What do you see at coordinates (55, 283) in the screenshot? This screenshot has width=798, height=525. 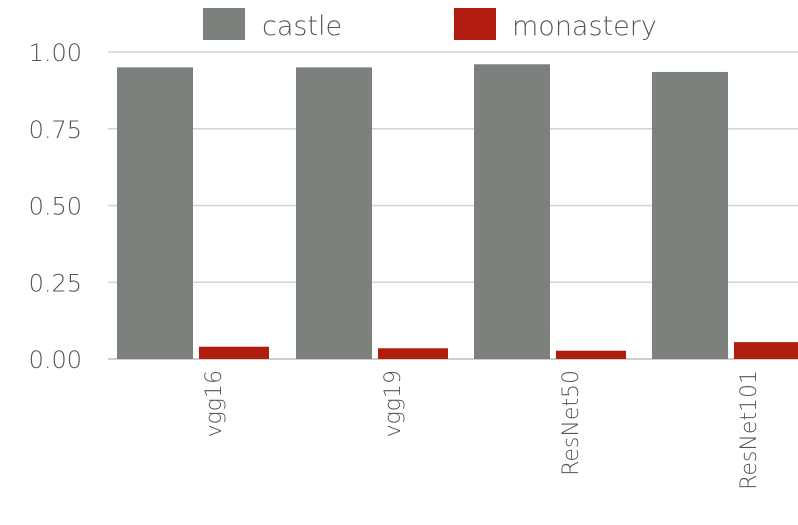 I see `y-tick-label: 0.25` at bounding box center [55, 283].